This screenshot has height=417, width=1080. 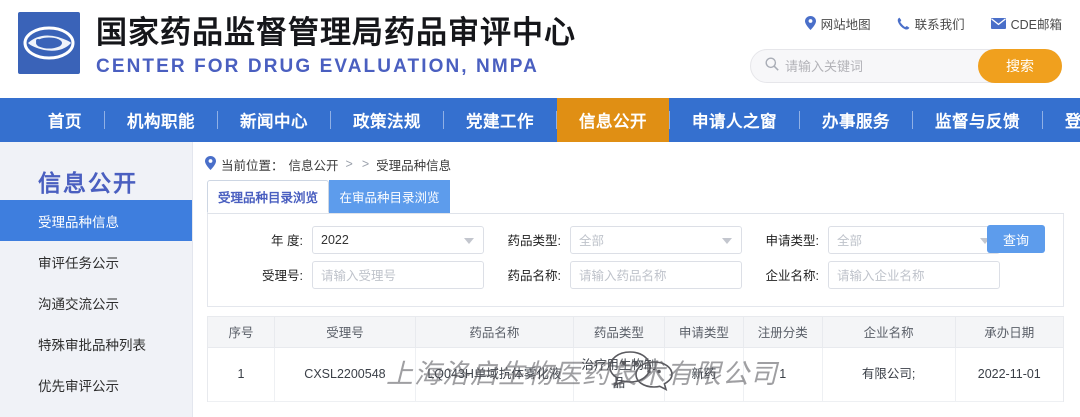 I want to click on field-drug-name: 药品名称: 请输入药品名称, so click(x=613, y=274).